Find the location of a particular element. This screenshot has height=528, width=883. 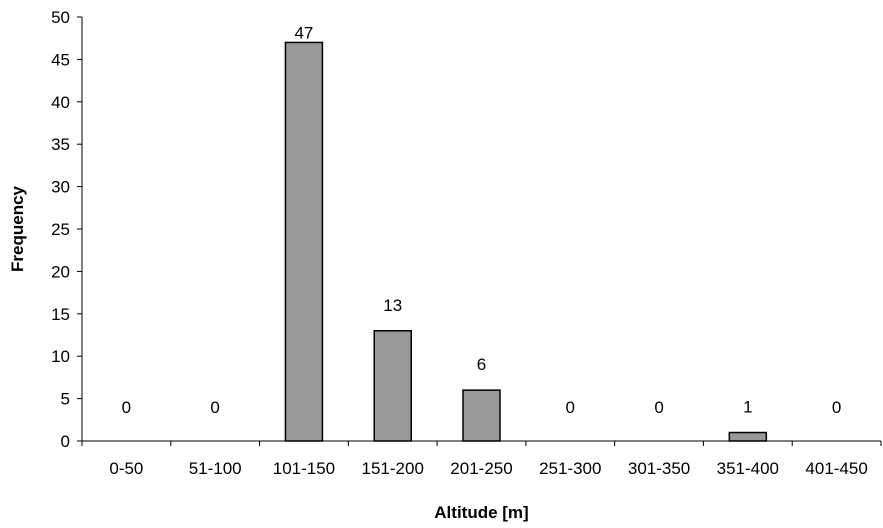

y-tick-label: 5 is located at coordinates (65, 399).